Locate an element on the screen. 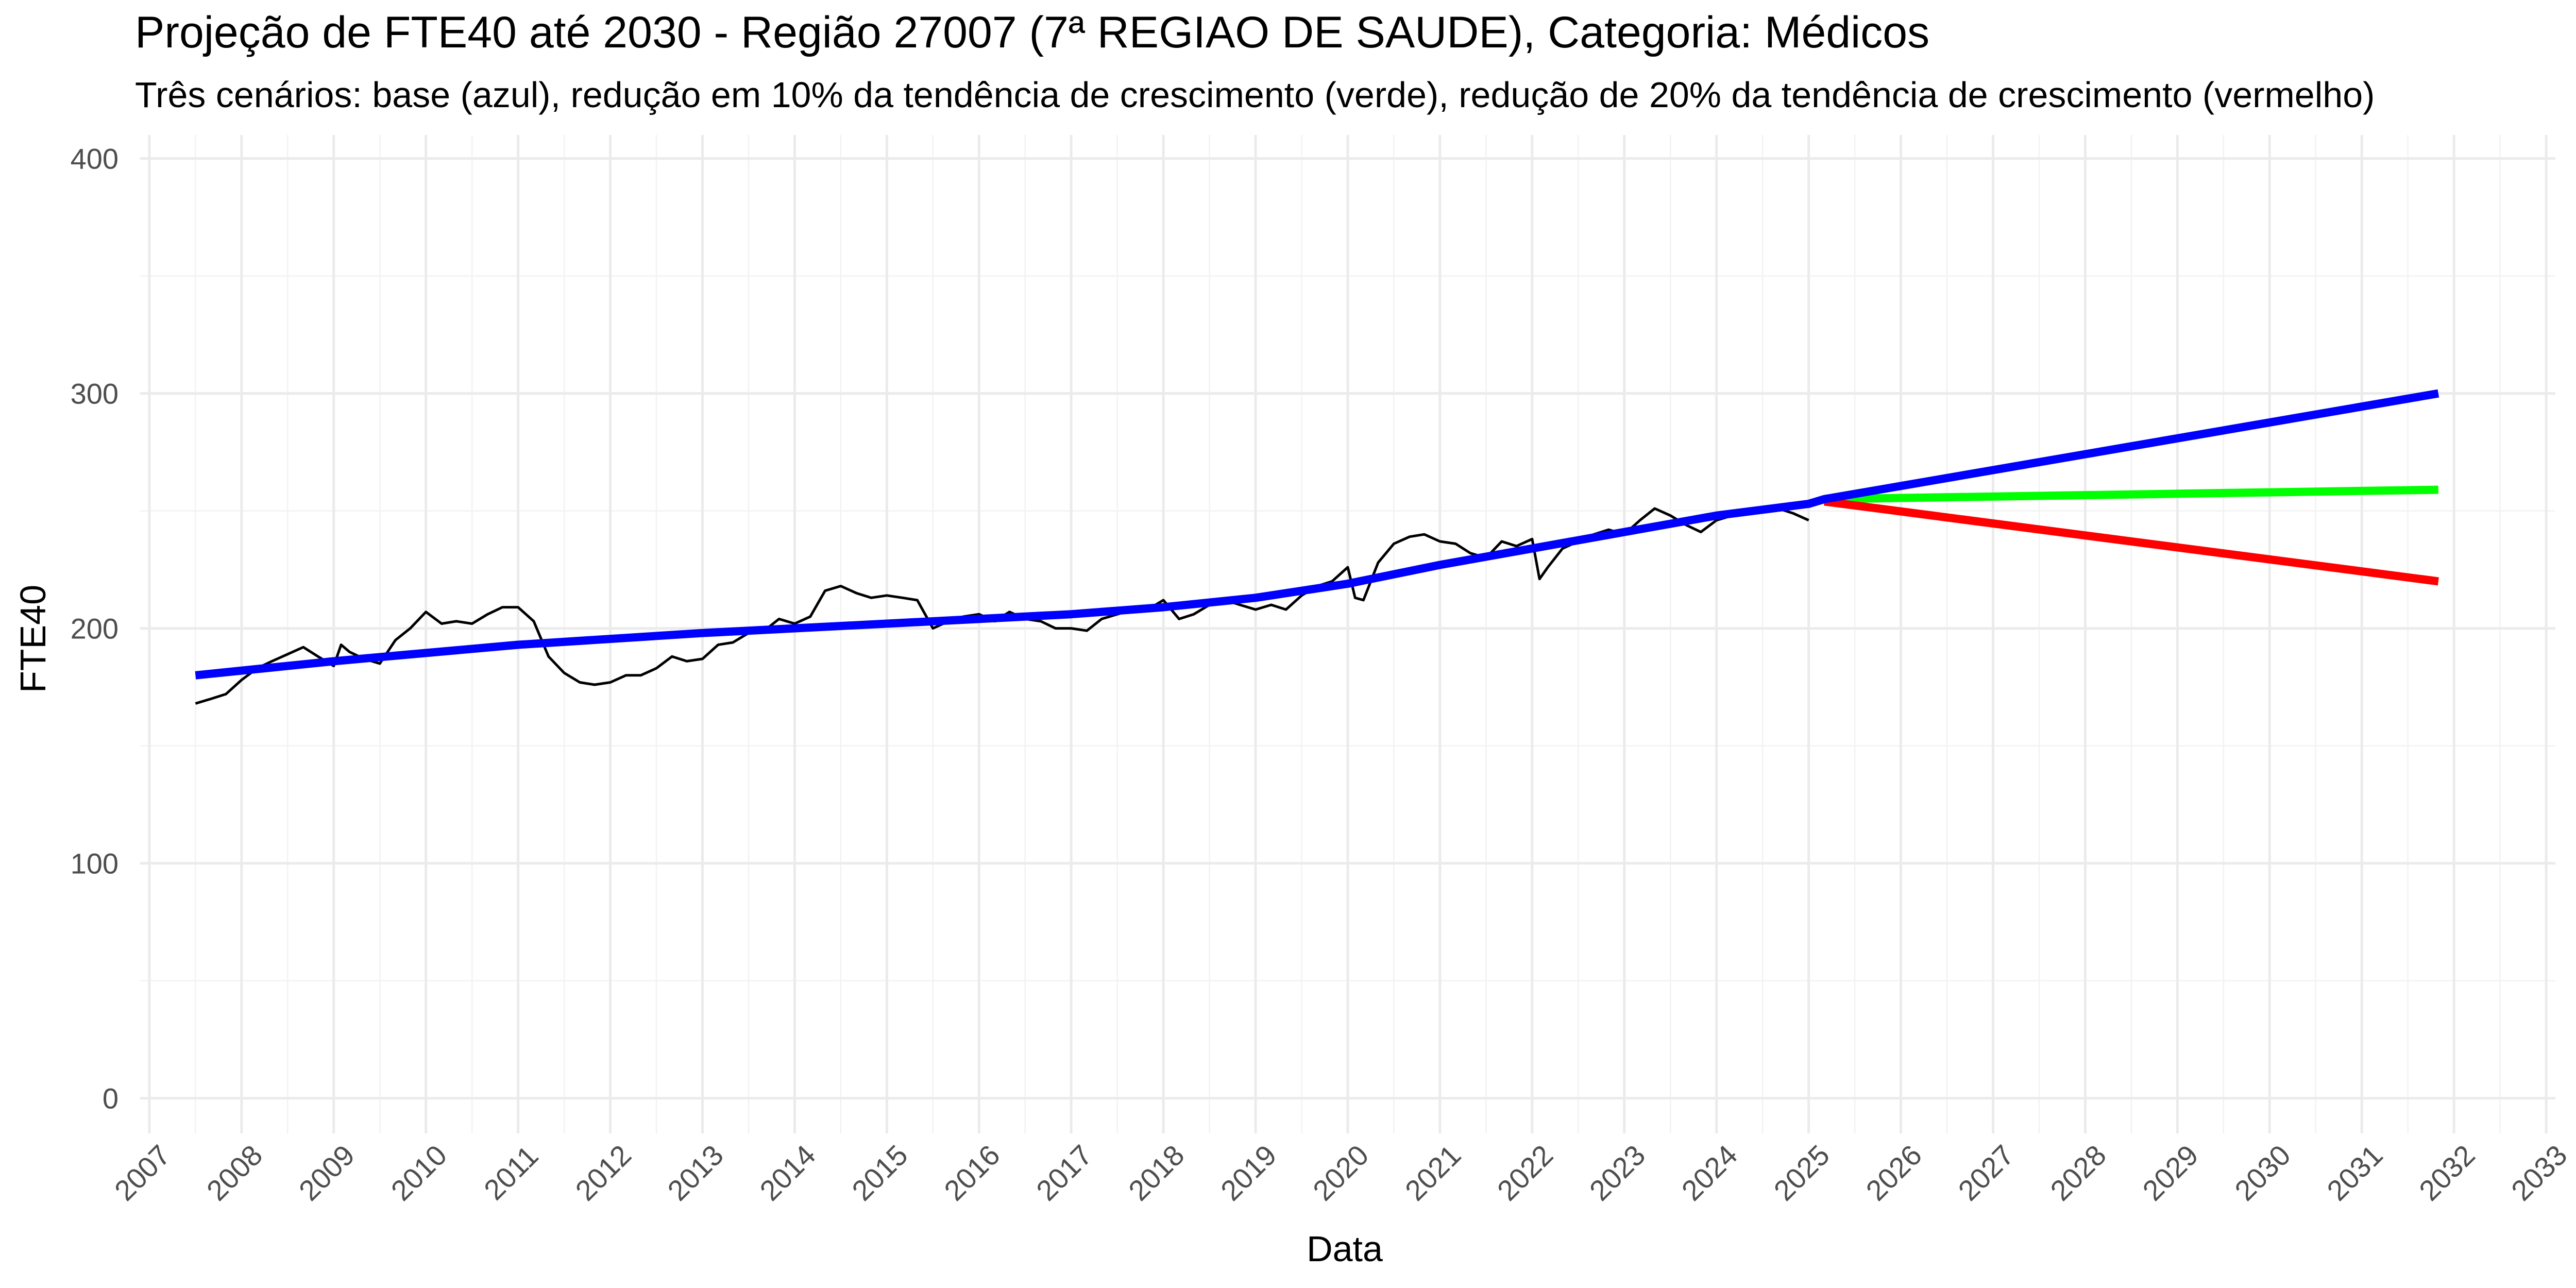  observed-series-line is located at coordinates (1002, 606).